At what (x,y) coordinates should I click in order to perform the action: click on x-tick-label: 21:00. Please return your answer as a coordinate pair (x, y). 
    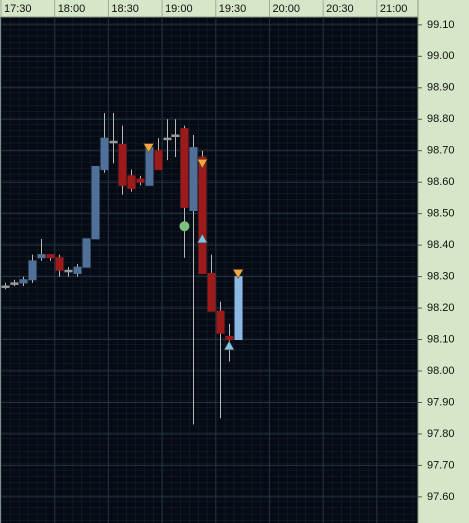
    Looking at the image, I should click on (394, 9).